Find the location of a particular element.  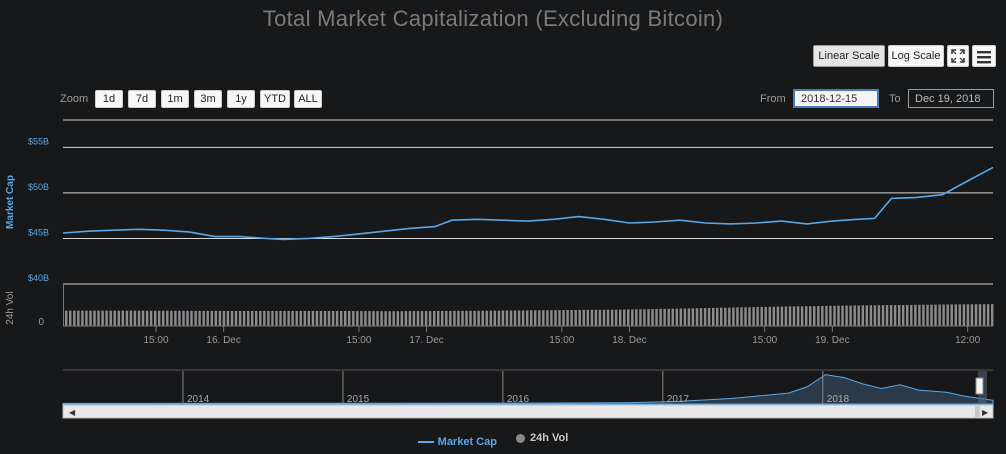

zoom-ytd-button: YTD is located at coordinates (275, 99).